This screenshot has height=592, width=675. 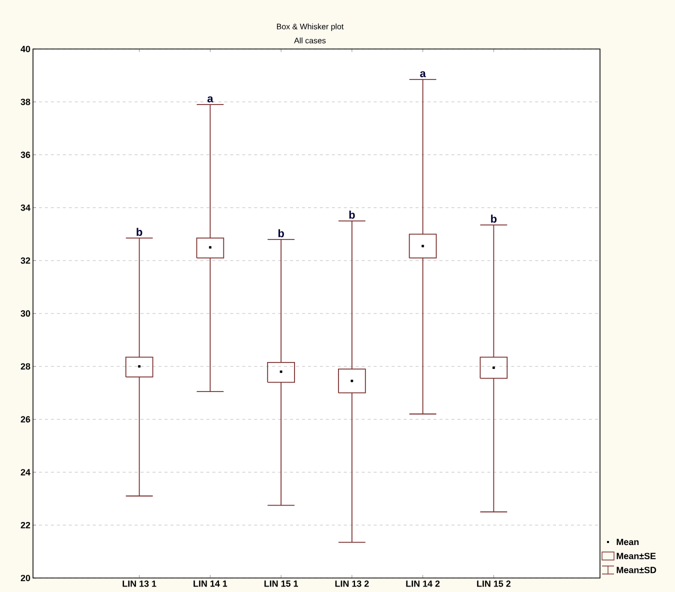 I want to click on y-tick-label: 34, so click(x=25, y=207).